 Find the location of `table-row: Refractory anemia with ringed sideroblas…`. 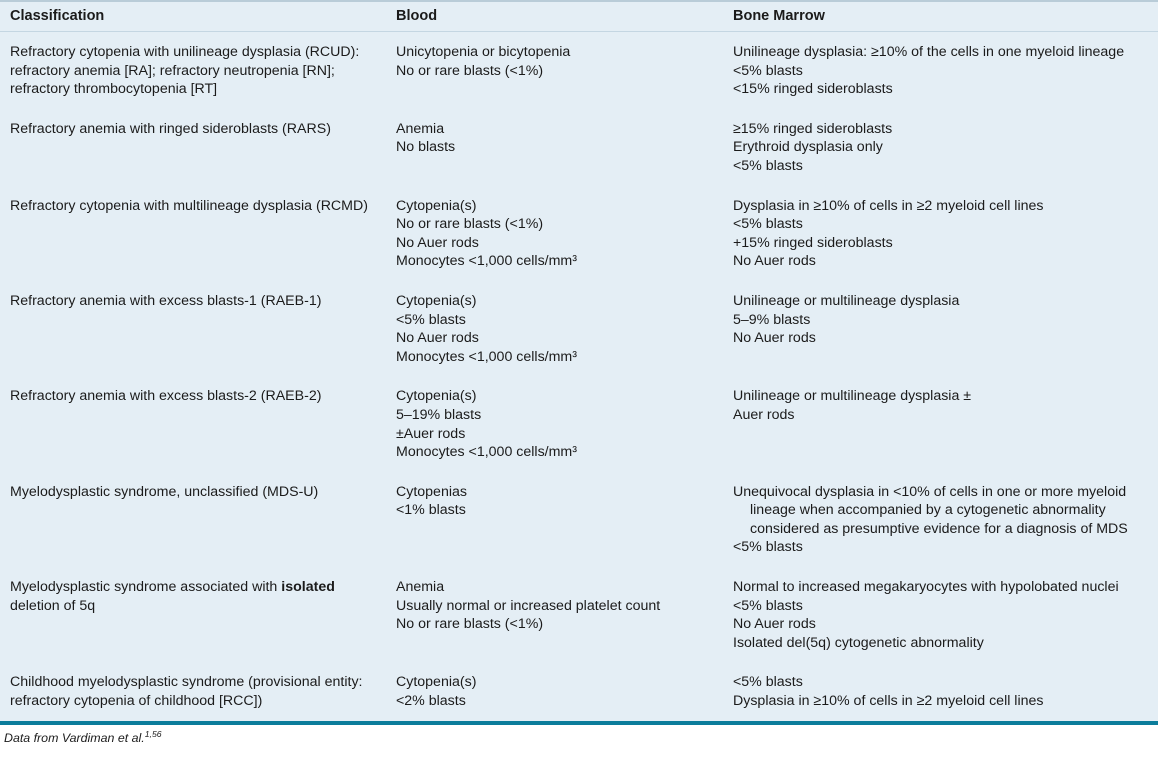

table-row: Refractory anemia with ringed sideroblas… is located at coordinates (579, 147).